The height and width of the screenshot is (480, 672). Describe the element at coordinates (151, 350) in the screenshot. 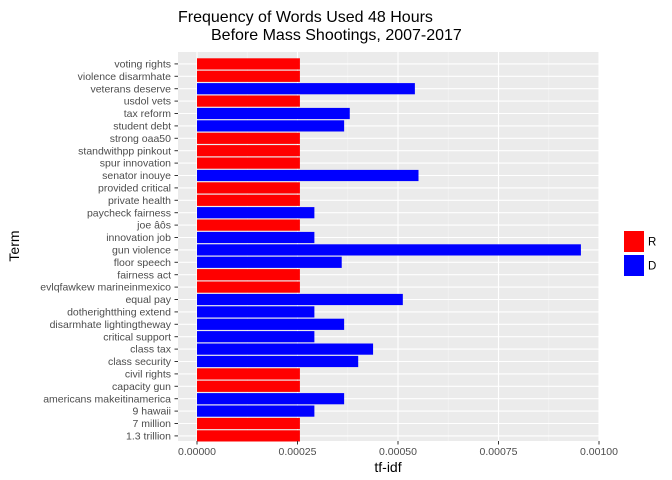

I see `y-tick-label: class tax` at that location.